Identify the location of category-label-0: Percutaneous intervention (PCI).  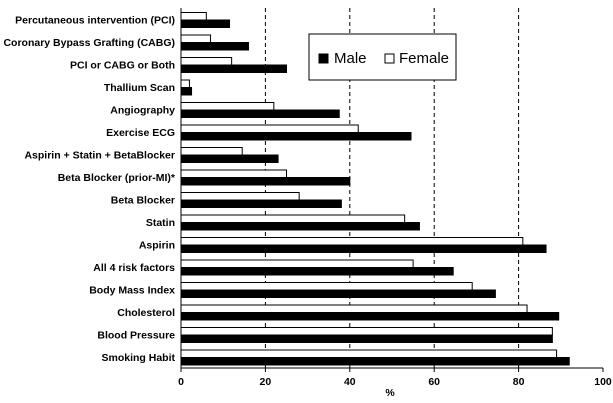
(95, 20).